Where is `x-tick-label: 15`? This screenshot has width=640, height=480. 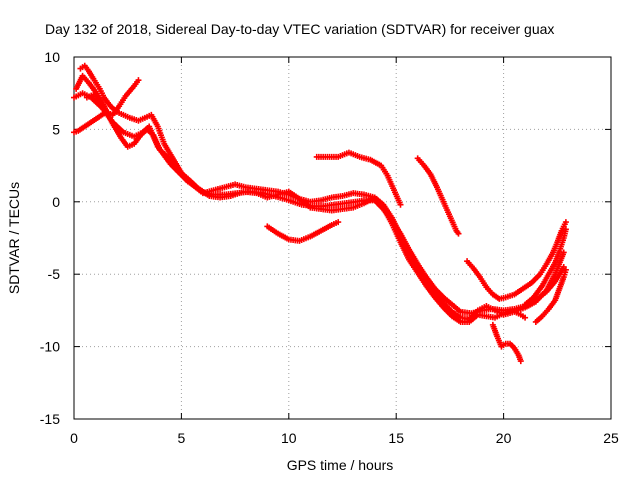
x-tick-label: 15 is located at coordinates (396, 438).